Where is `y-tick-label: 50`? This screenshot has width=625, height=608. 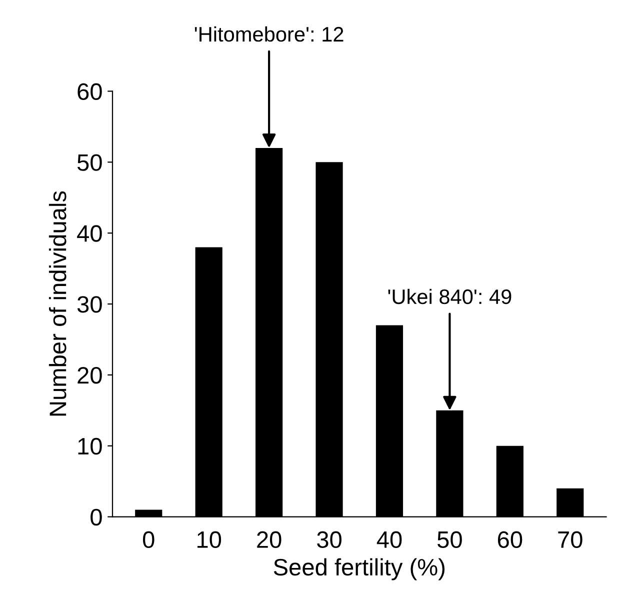
y-tick-label: 50 is located at coordinates (89, 162).